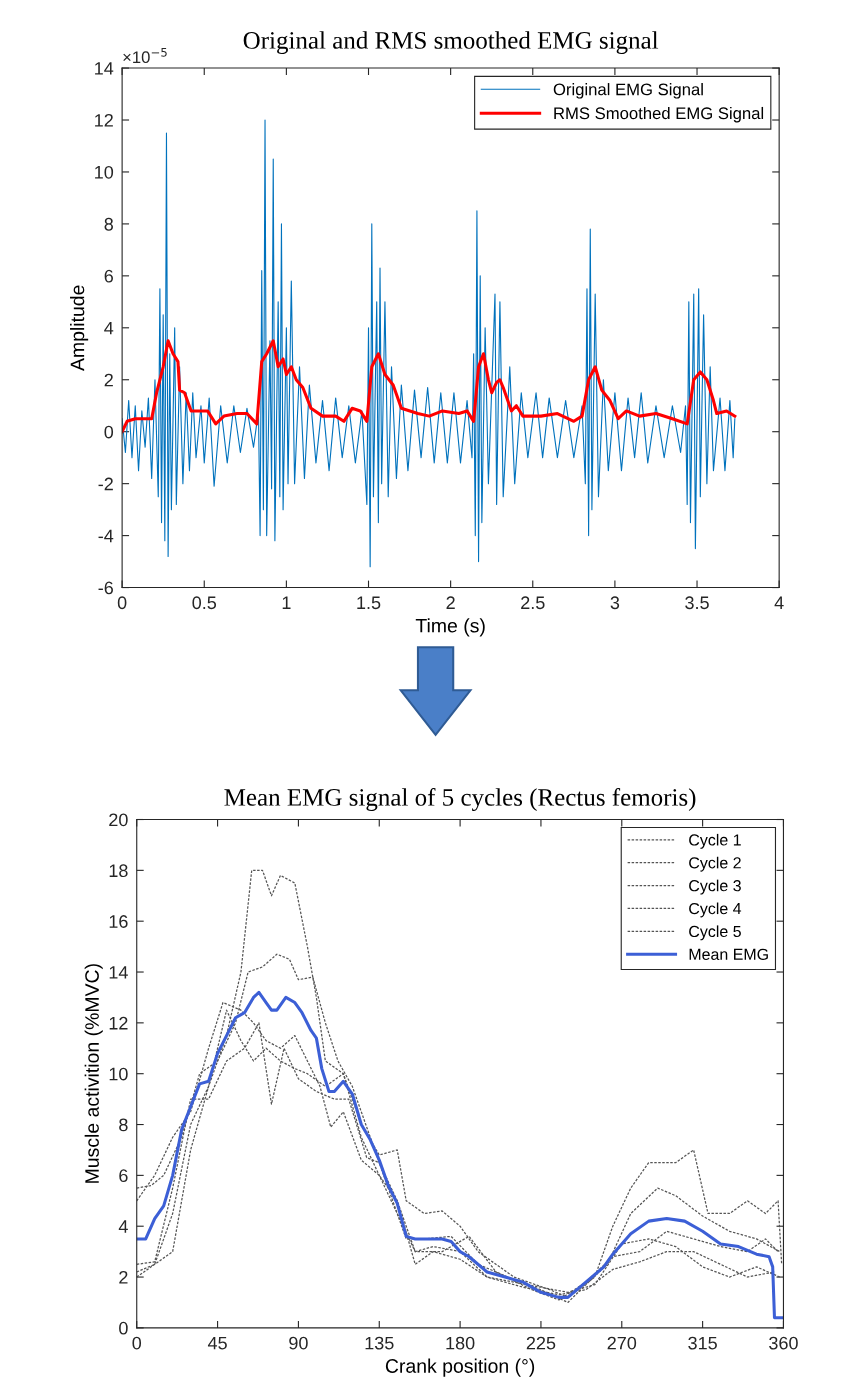  What do you see at coordinates (93, 1073) in the screenshot?
I see `y-axis-title: Muscle activition (%MVC)` at bounding box center [93, 1073].